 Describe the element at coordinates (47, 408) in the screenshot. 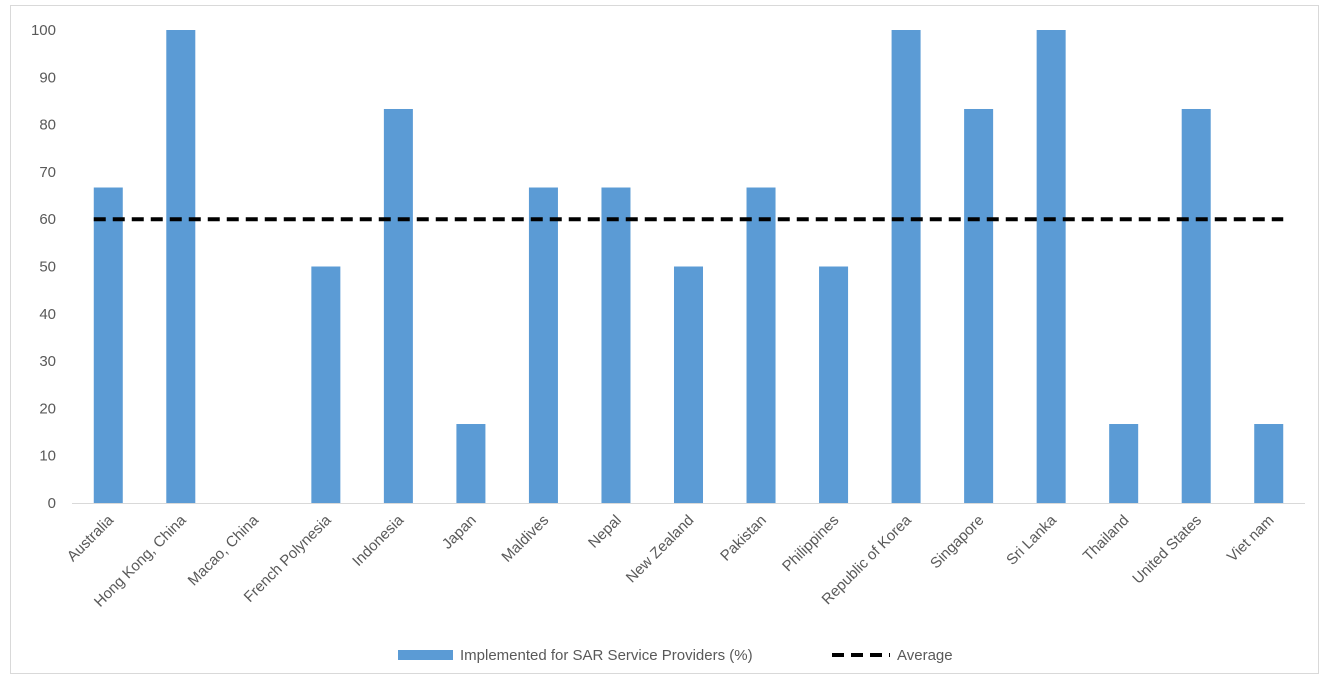

I see `y-tick-label: 20` at that location.